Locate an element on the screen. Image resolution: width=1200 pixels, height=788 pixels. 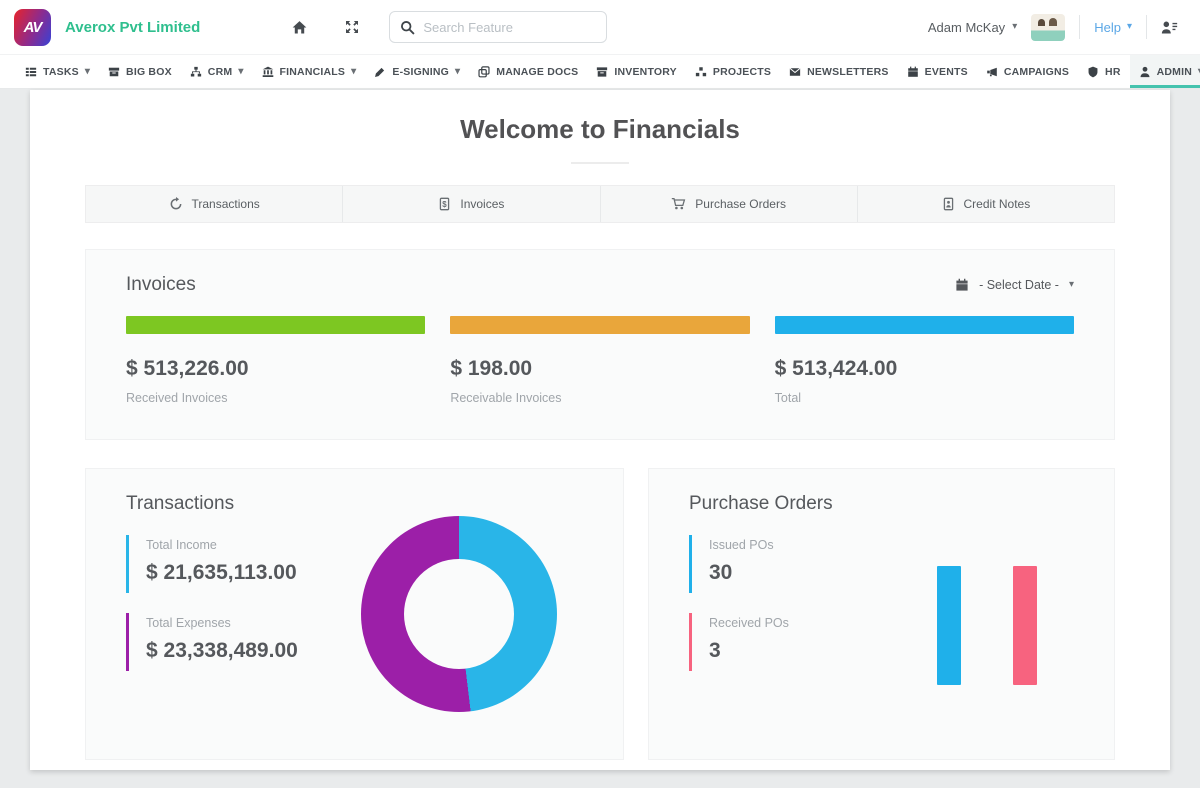
nav-label: CRM is located at coordinates (220, 71).